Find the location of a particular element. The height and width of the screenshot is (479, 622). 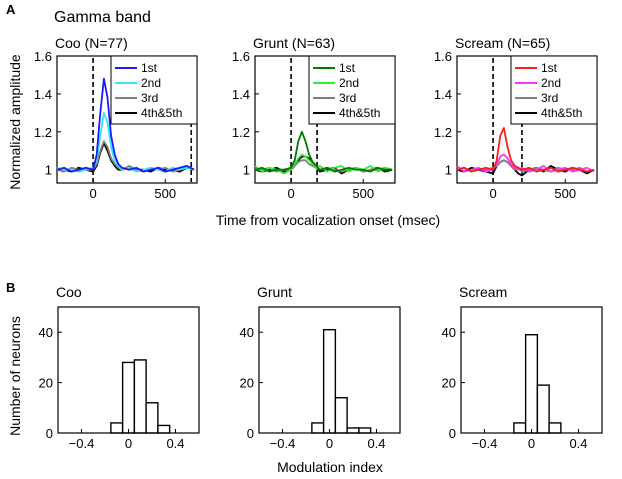

chart-title: Grunt is located at coordinates (274, 292).